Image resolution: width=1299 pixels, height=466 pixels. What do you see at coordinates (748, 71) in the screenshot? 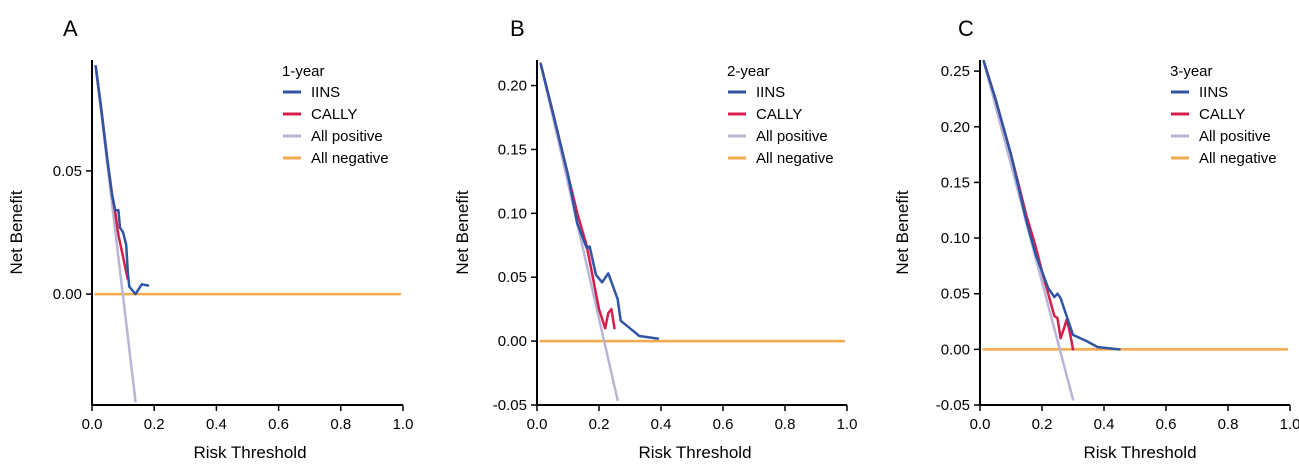
I see `legend-title: 2-year` at bounding box center [748, 71].